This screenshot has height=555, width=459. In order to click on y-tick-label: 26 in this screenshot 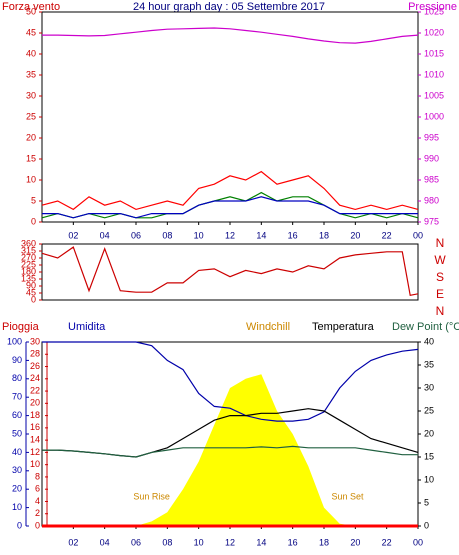, I will do `click(35, 366)`.